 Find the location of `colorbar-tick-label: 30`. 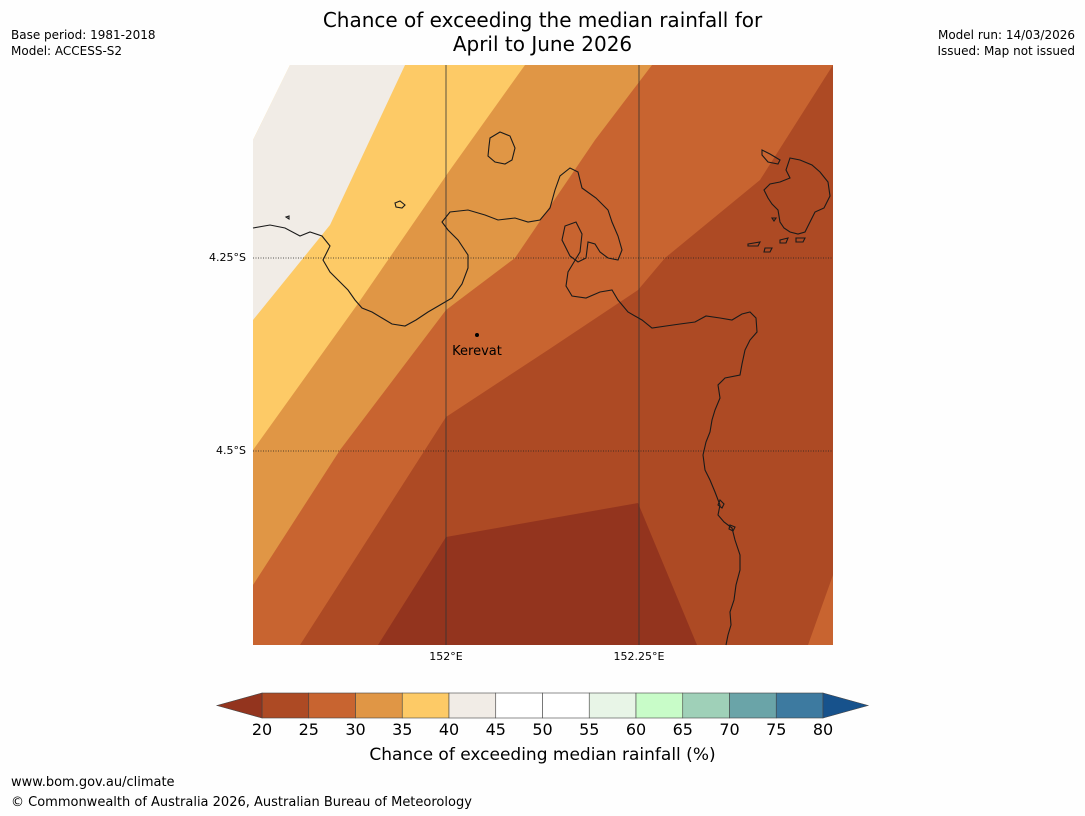

colorbar-tick-label: 30 is located at coordinates (355, 729).